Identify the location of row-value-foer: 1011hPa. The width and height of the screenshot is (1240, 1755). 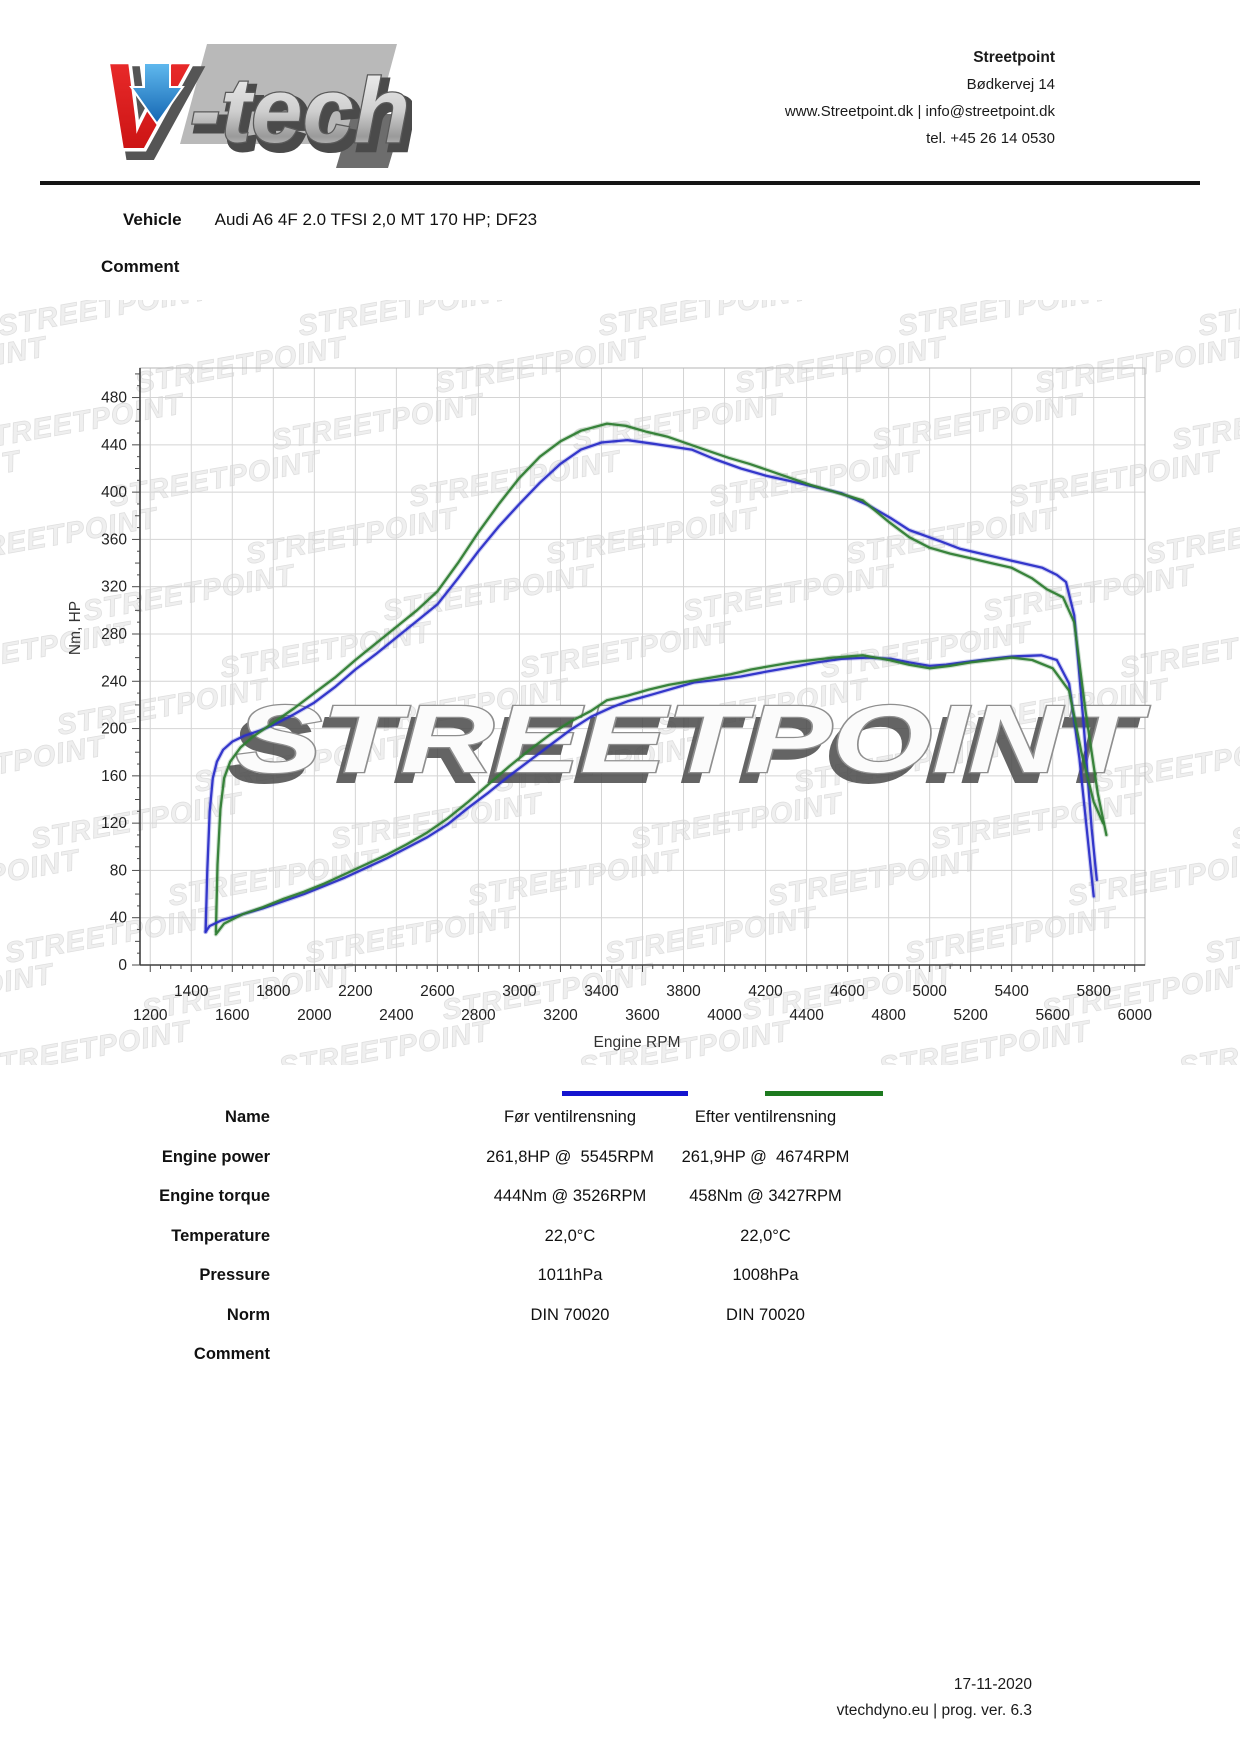
(570, 1275).